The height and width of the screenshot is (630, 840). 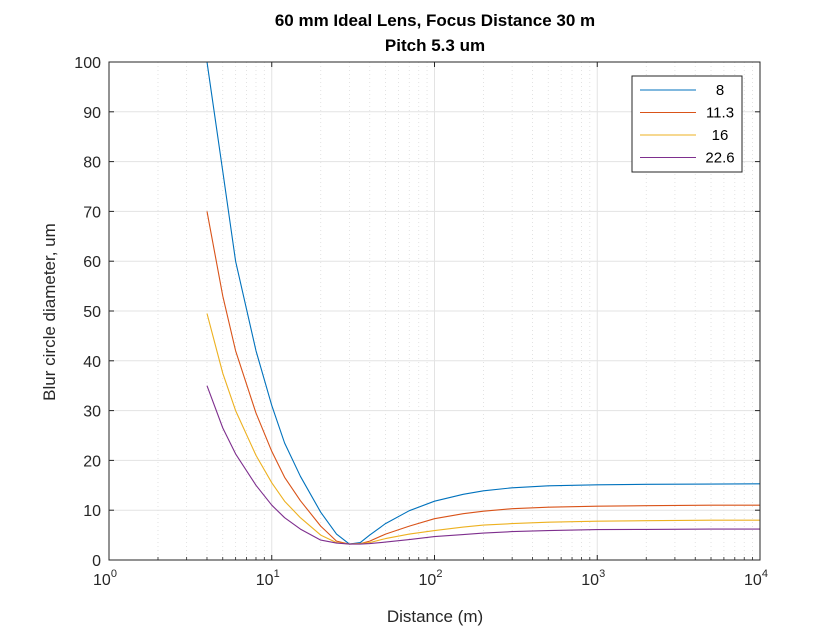 I want to click on chart-title: 60 mm Ideal Lens, Focus Distance 30 m, so click(x=435, y=20).